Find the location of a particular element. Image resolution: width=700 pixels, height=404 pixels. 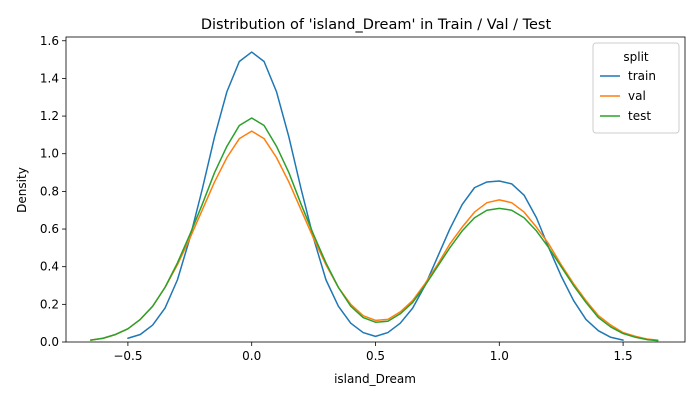

x-tick-label: 1.0 is located at coordinates (499, 356).